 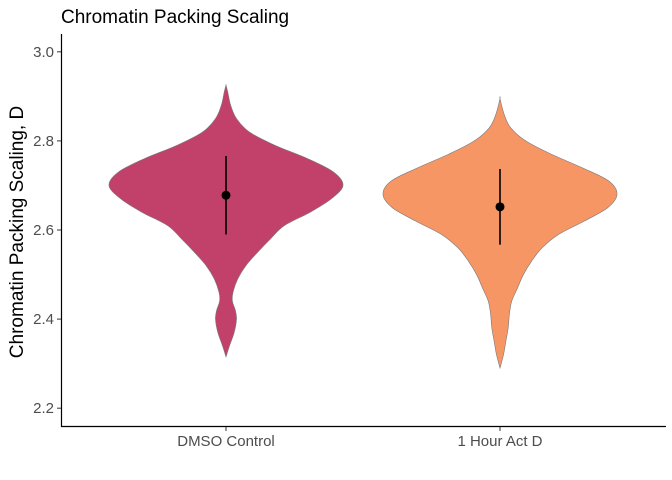 What do you see at coordinates (43, 52) in the screenshot?
I see `y-tick-label: 3.0` at bounding box center [43, 52].